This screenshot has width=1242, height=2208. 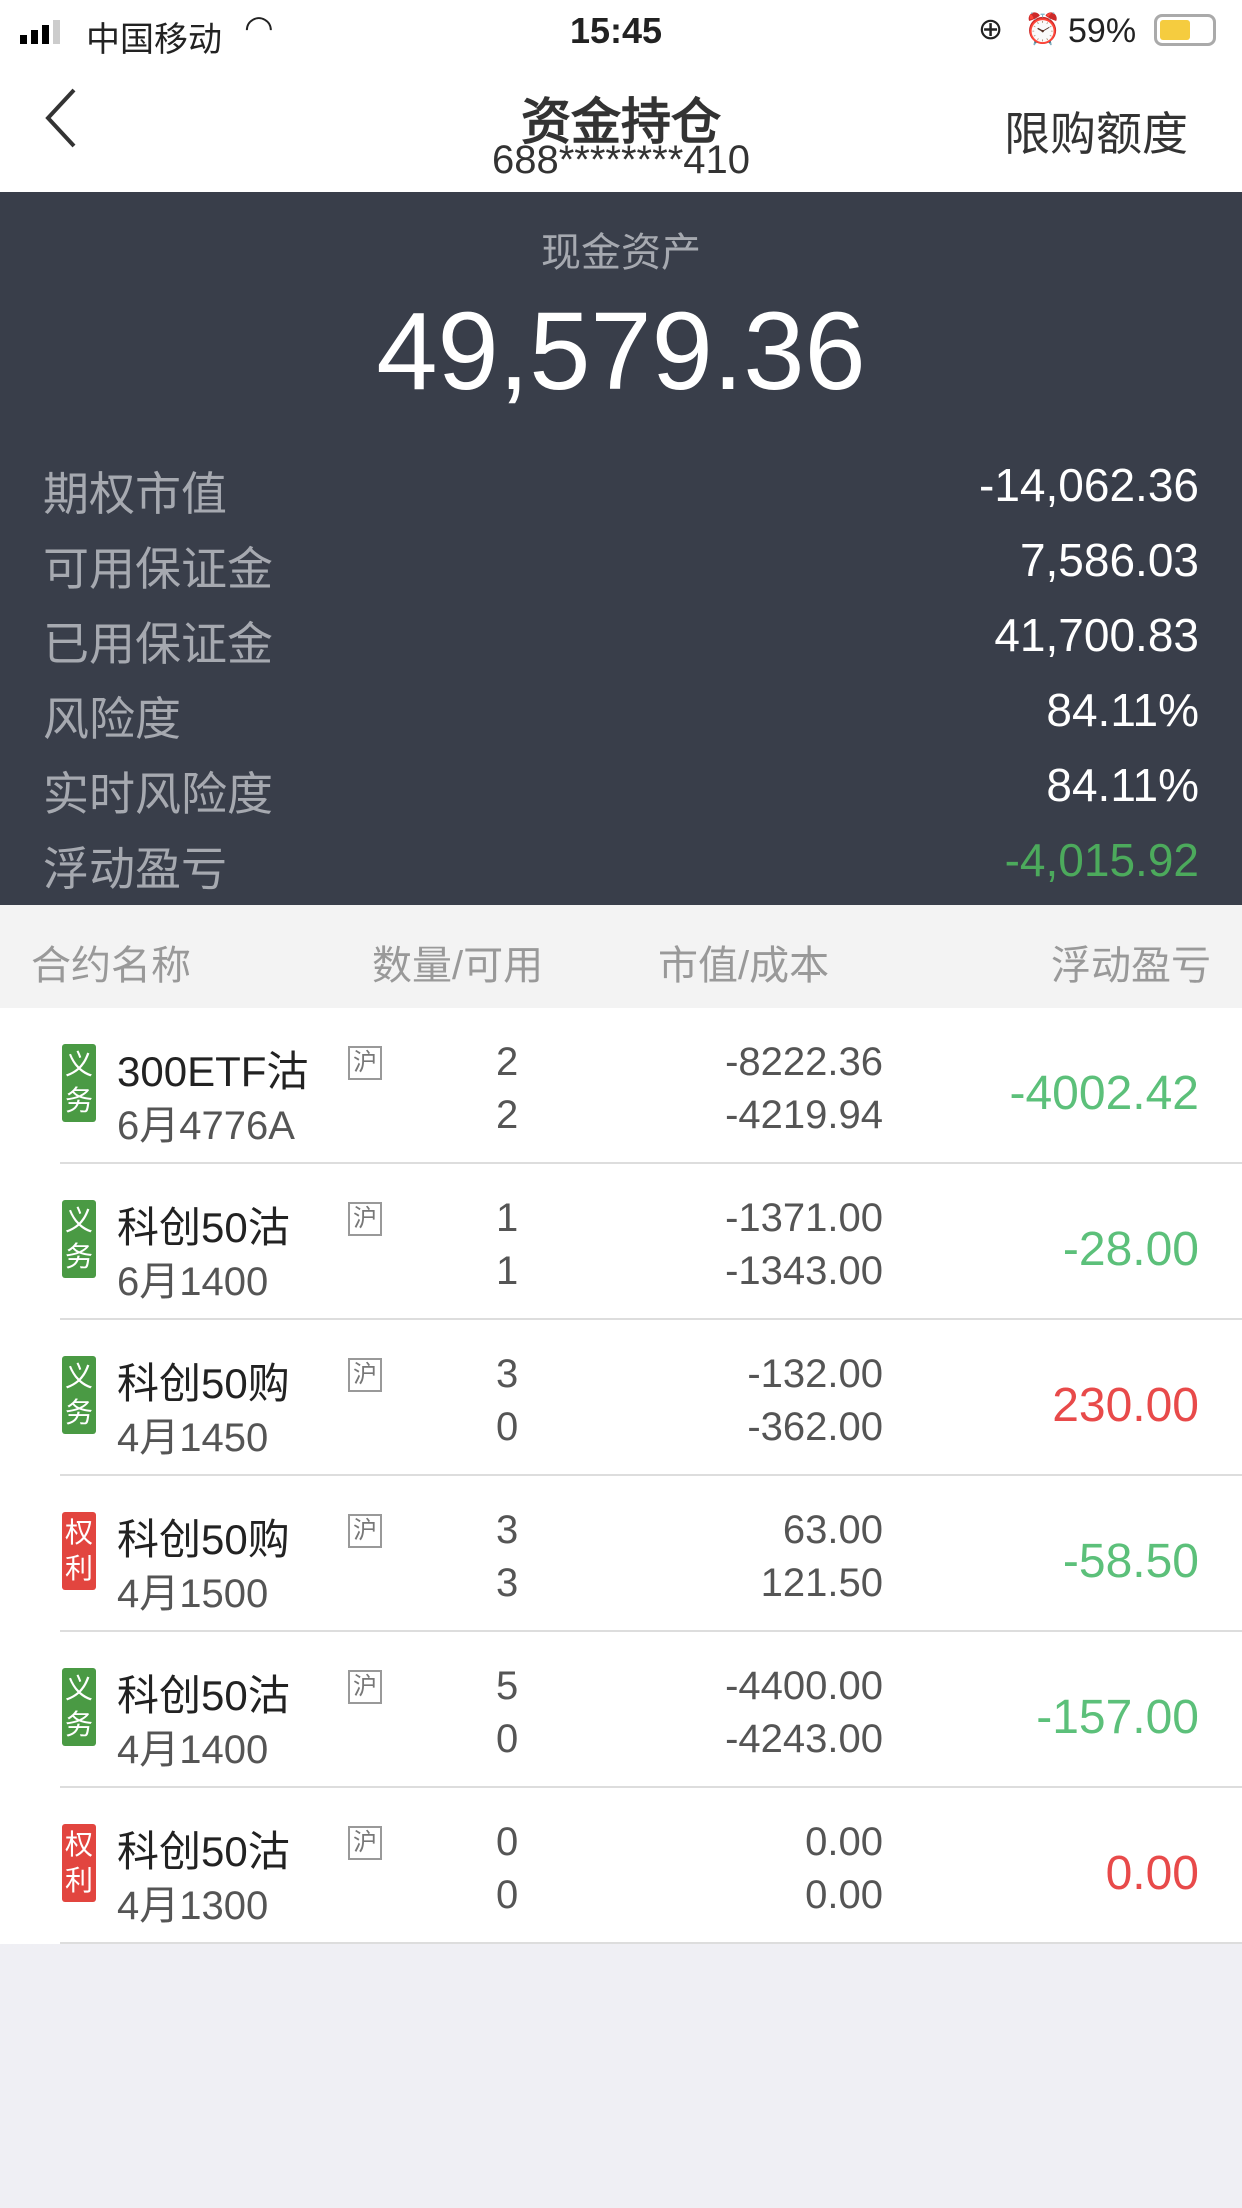 I want to click on summary-row: 已用保证金 41,700.83, so click(x=621, y=643).